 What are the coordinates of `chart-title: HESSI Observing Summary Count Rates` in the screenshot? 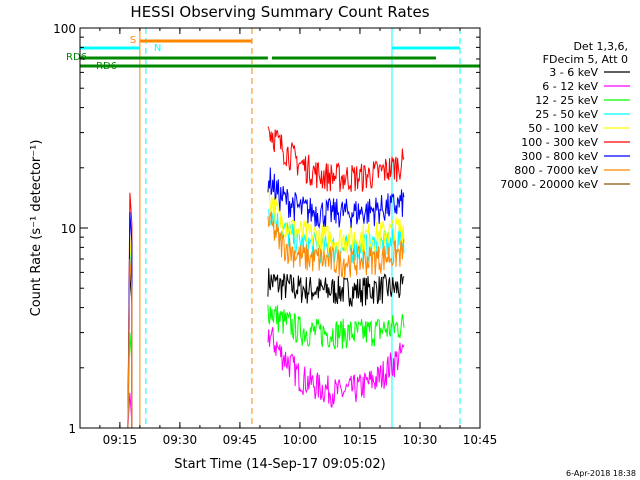 It's located at (279, 12).